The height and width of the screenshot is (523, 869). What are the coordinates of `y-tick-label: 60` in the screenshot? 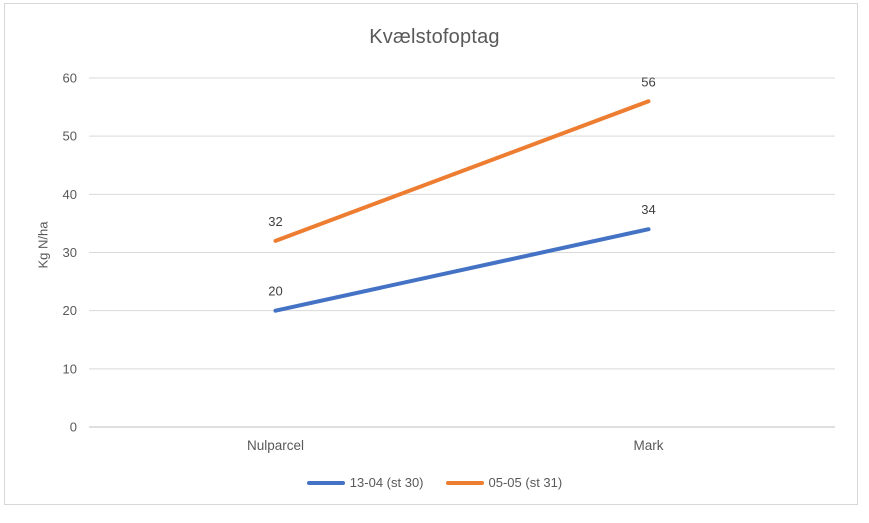 It's located at (70, 78).